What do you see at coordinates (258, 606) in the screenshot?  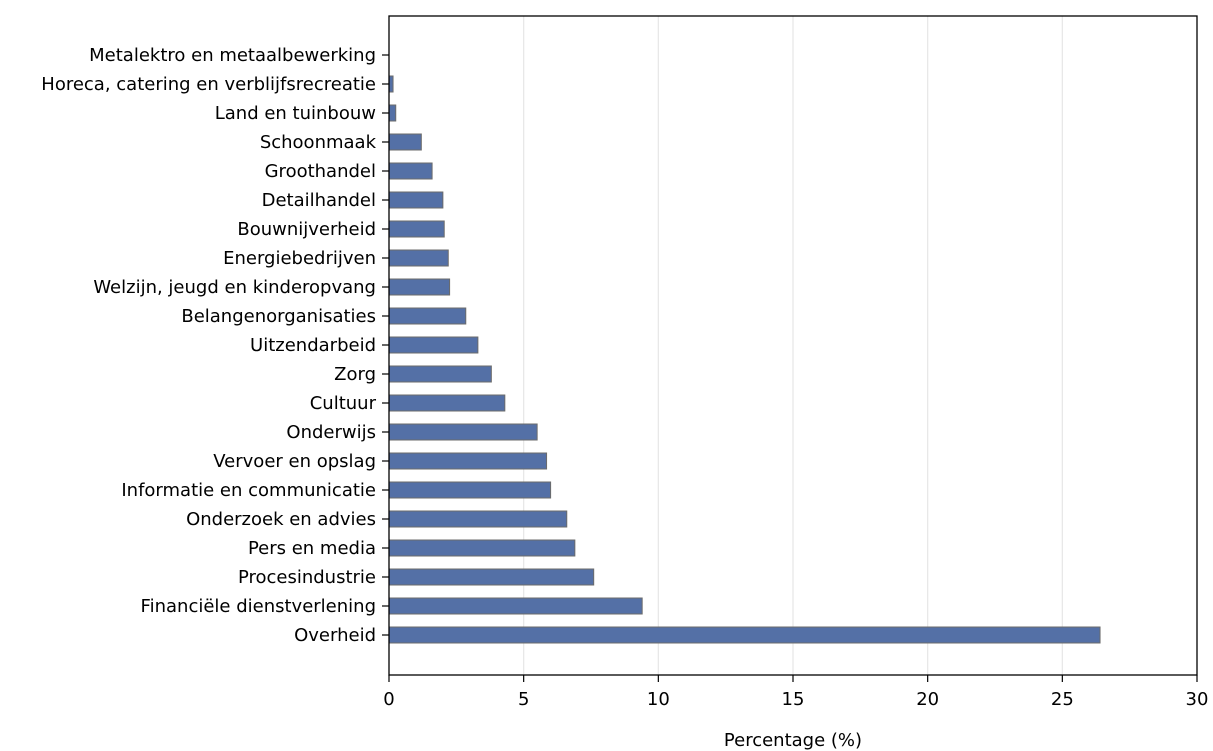 I see `category-label: Financiële dienstverlening` at bounding box center [258, 606].